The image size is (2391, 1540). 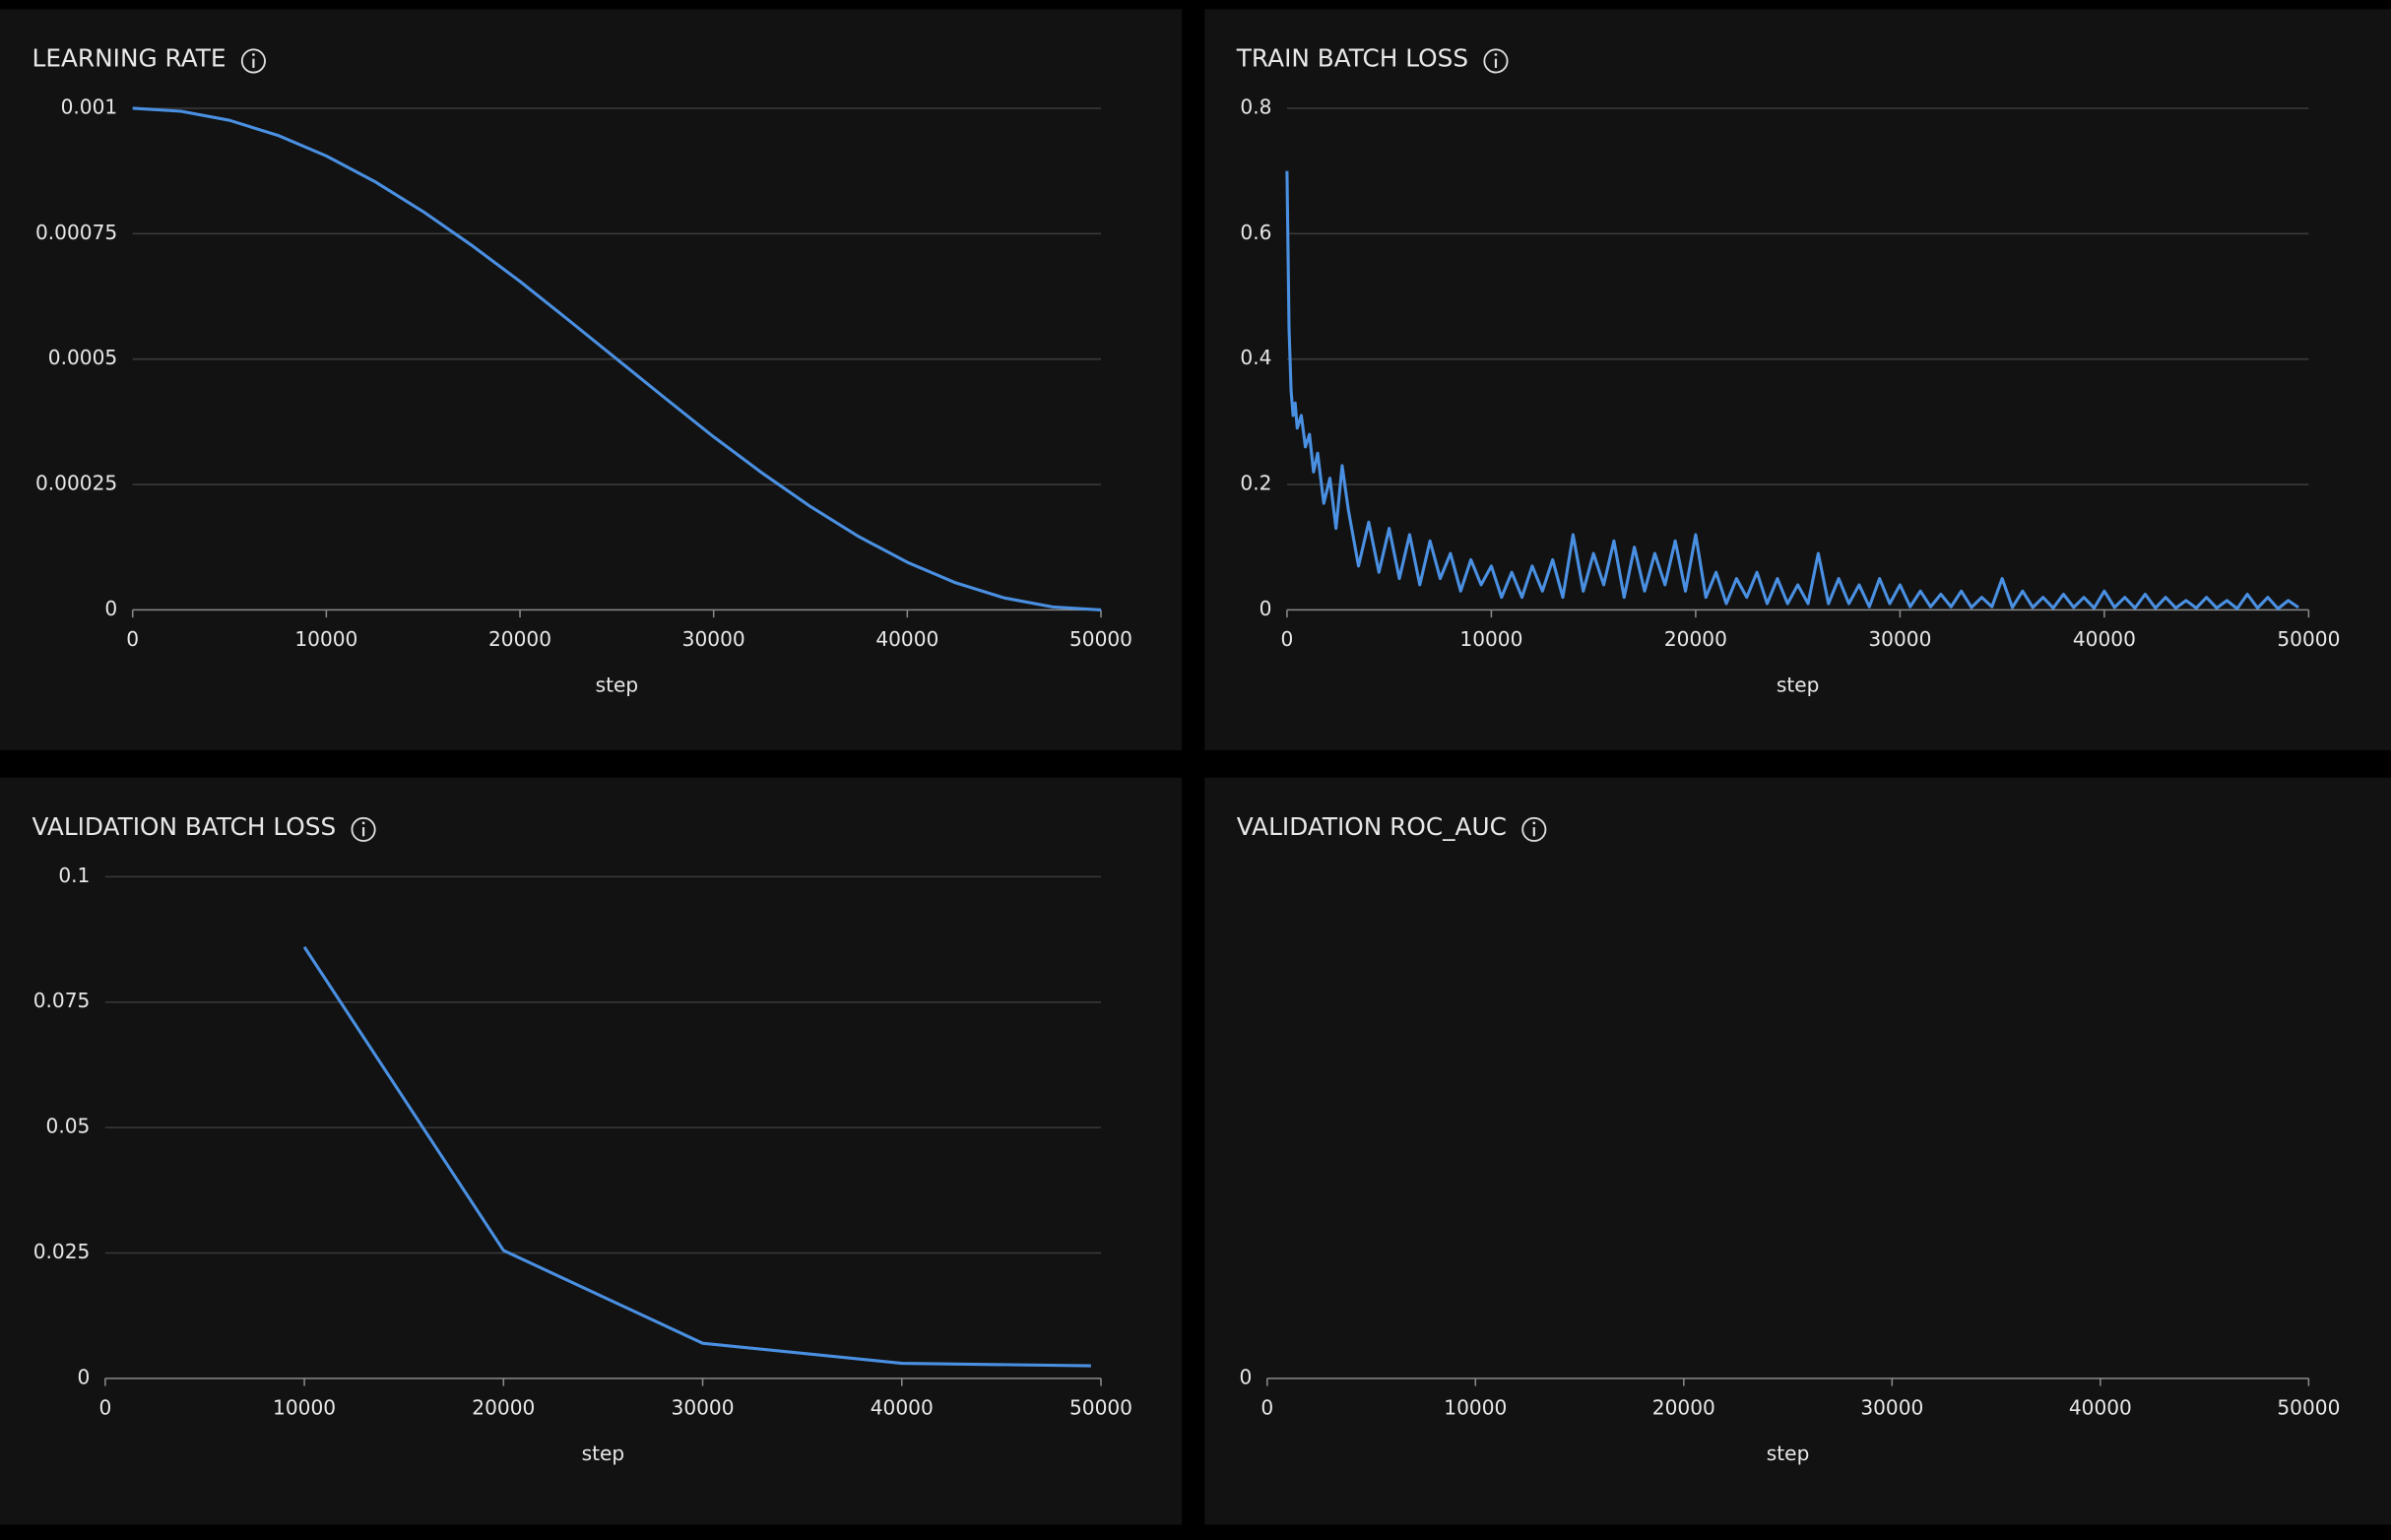 What do you see at coordinates (82, 357) in the screenshot?
I see `y-tick-label: 0.0005` at bounding box center [82, 357].